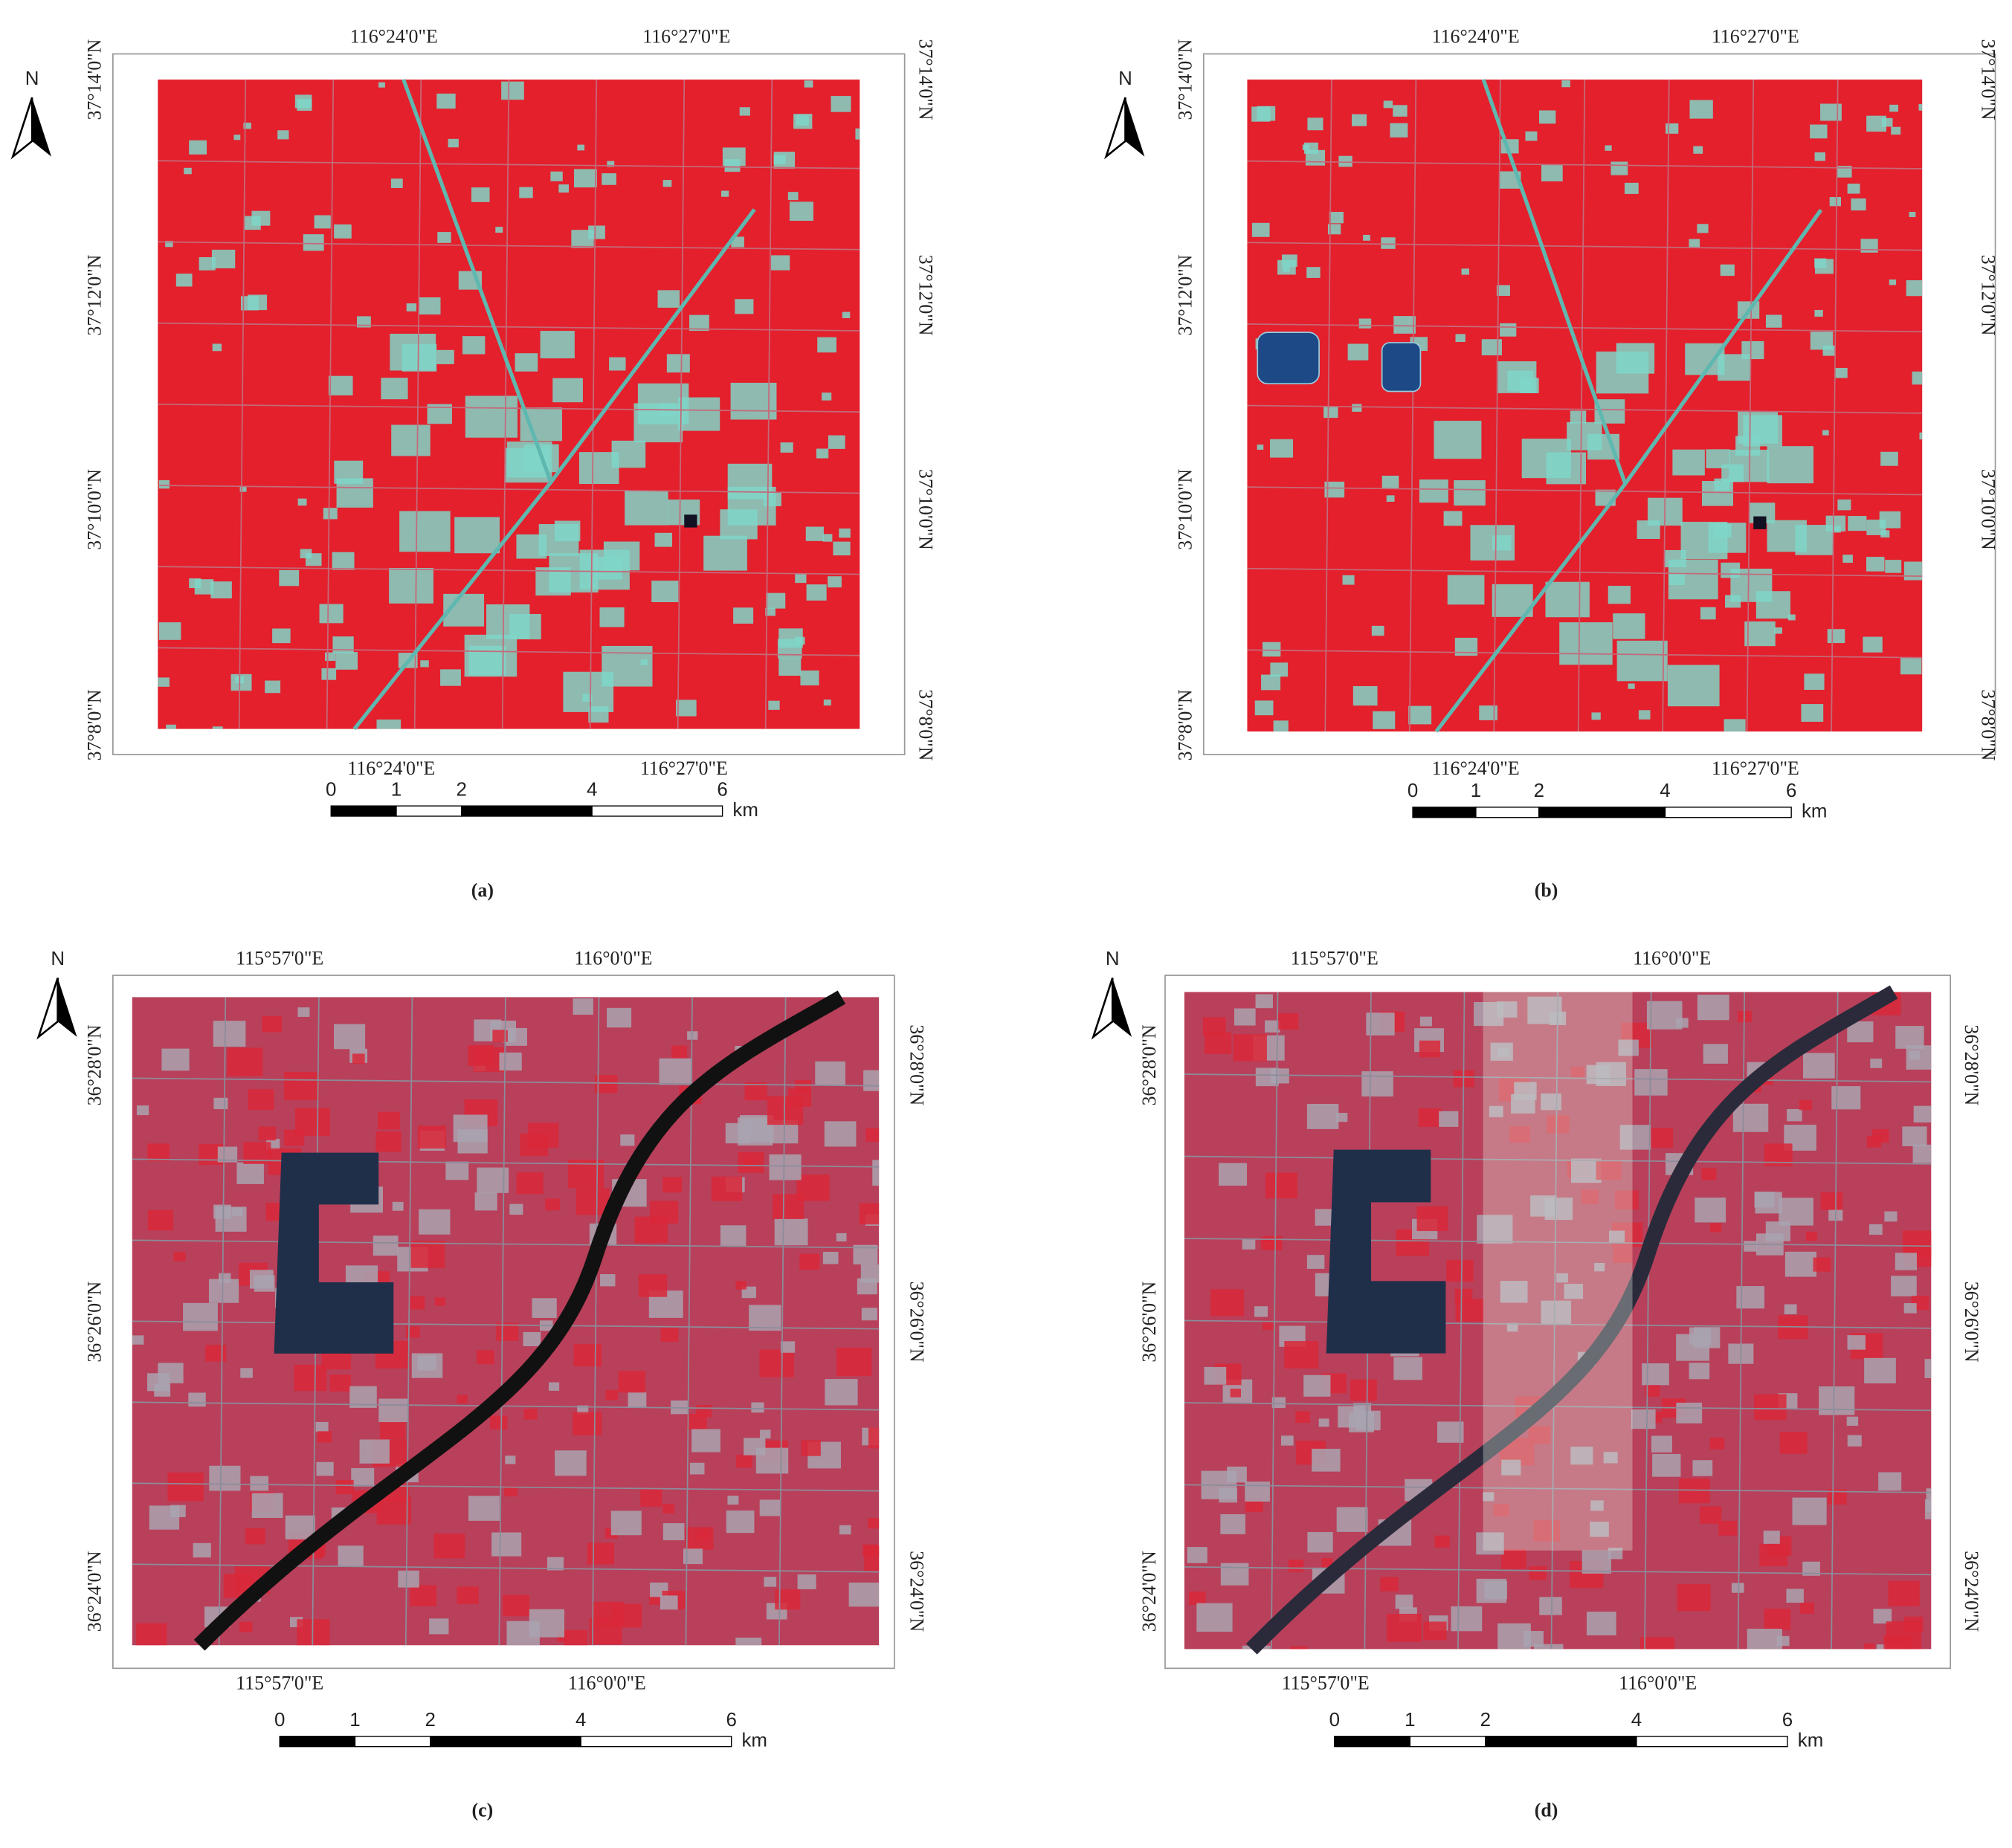 This screenshot has width=2012, height=1848. Describe the element at coordinates (47, 1009) in the screenshot. I see `north-arrow` at that location.